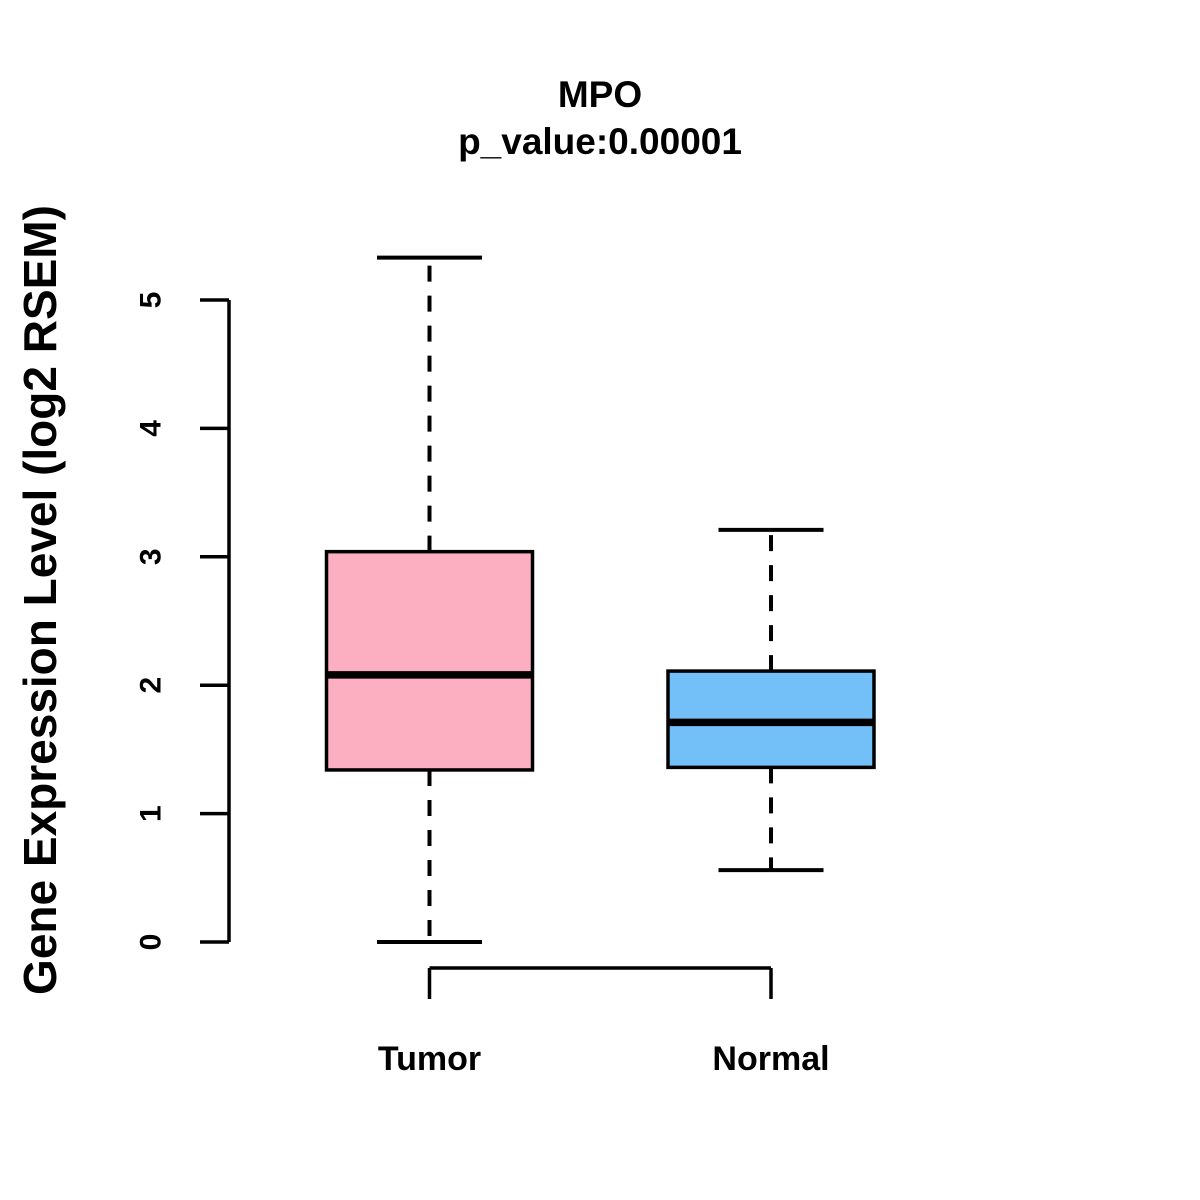  What do you see at coordinates (600, 141) in the screenshot?
I see `chart-subtitle: p_value:0.00001` at bounding box center [600, 141].